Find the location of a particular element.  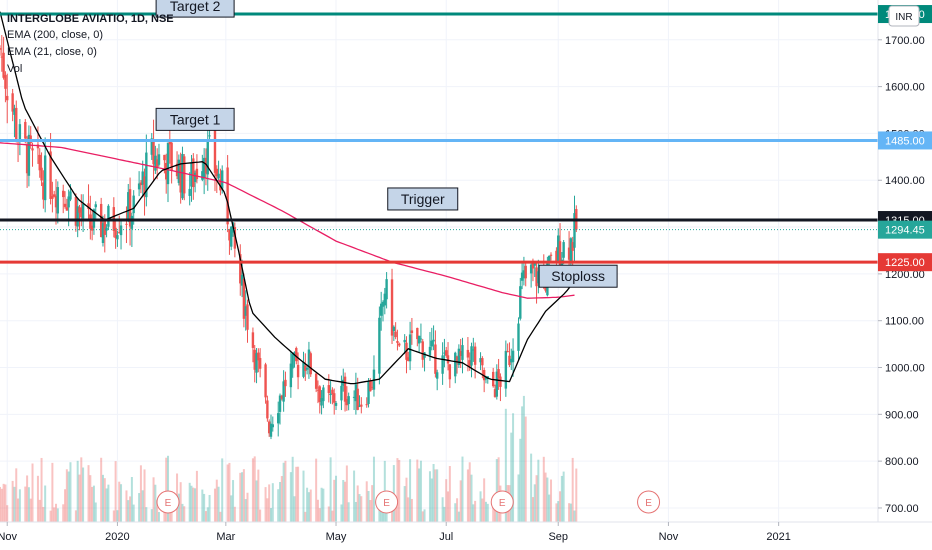

price-tick-label: 1200.00 is located at coordinates (905, 275).